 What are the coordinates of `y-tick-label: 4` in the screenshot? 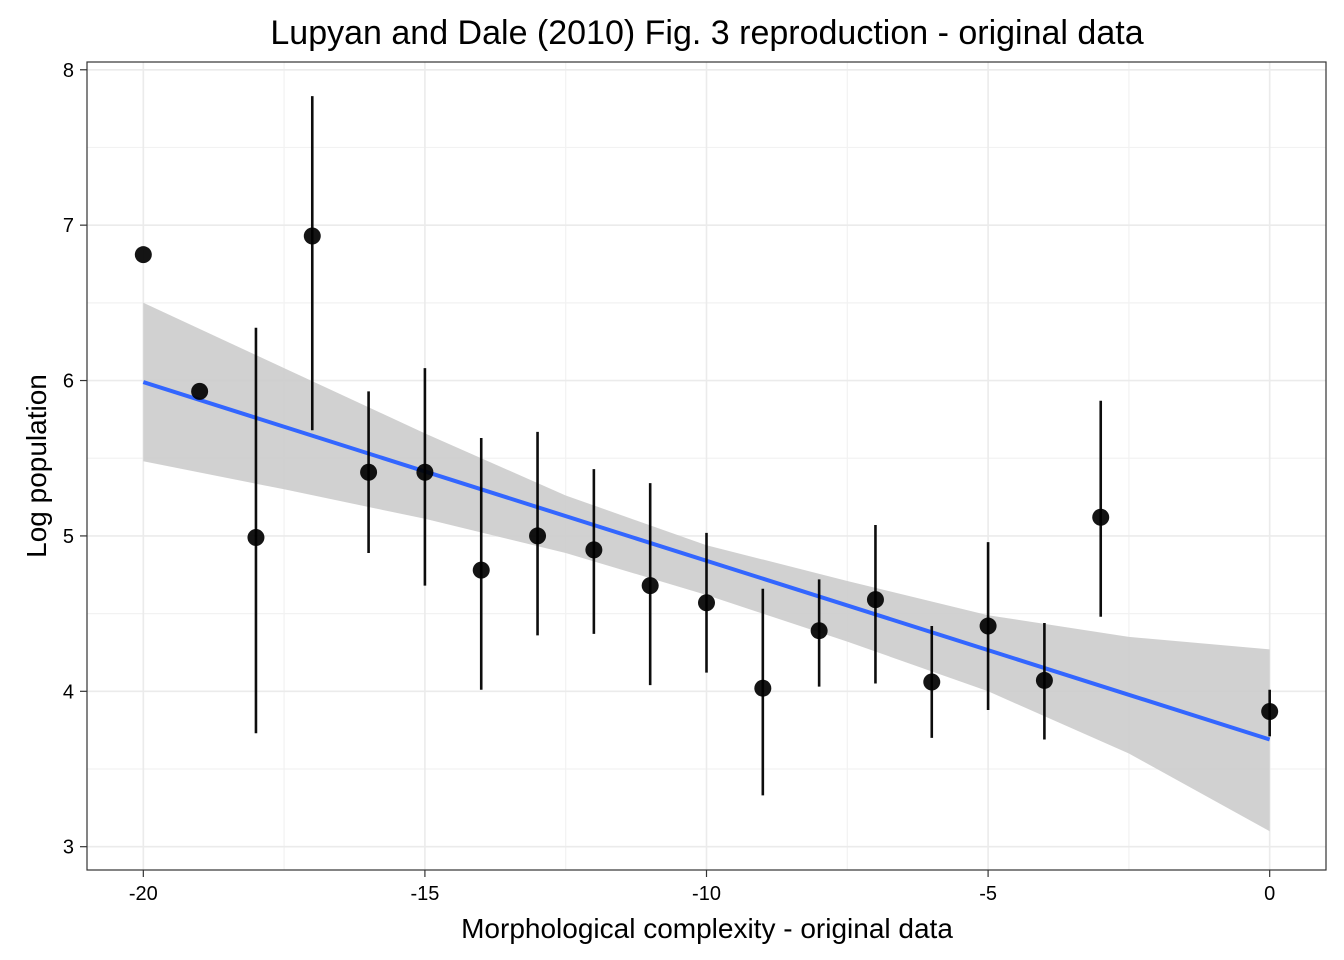 It's located at (68, 692).